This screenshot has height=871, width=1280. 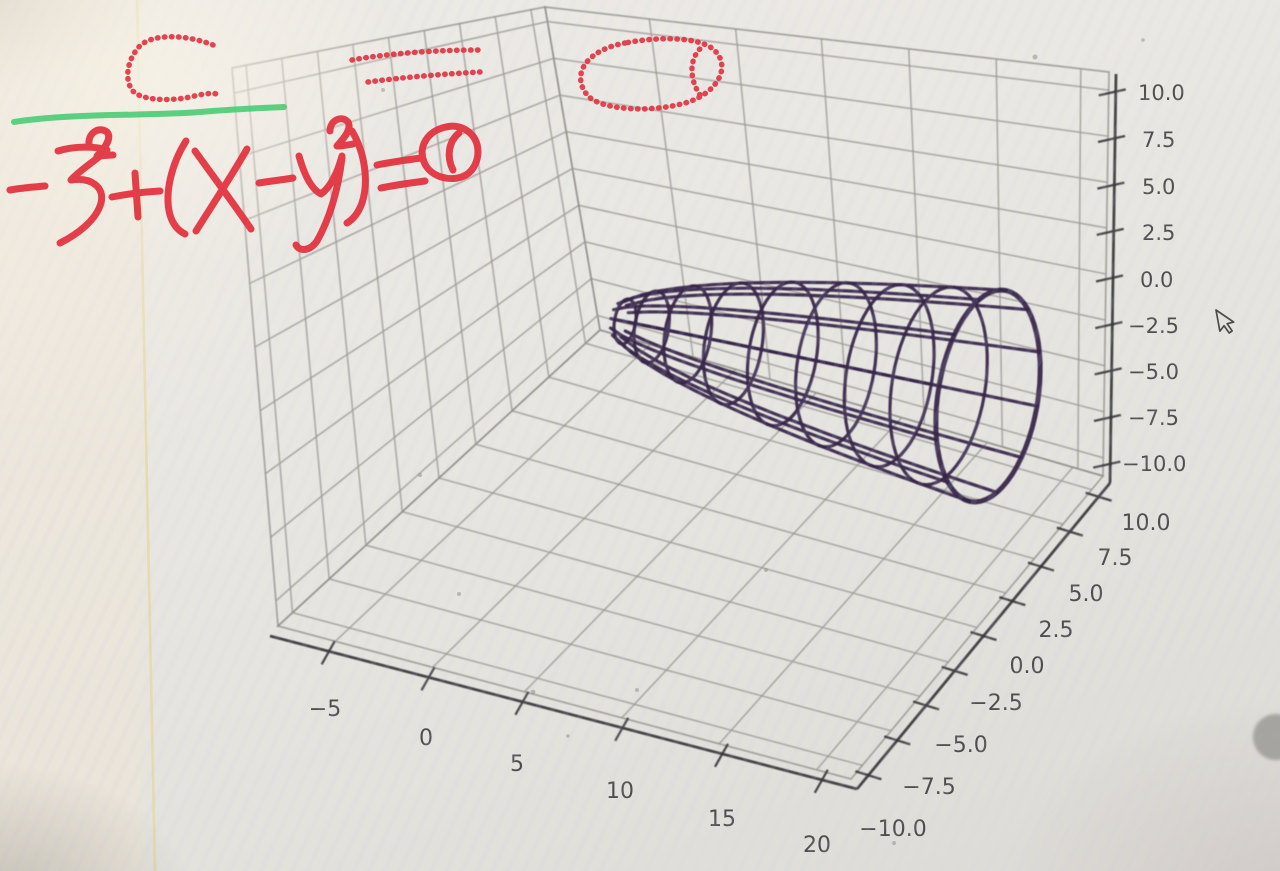 What do you see at coordinates (403, 184) in the screenshot?
I see `ink-equals2-bottom` at bounding box center [403, 184].